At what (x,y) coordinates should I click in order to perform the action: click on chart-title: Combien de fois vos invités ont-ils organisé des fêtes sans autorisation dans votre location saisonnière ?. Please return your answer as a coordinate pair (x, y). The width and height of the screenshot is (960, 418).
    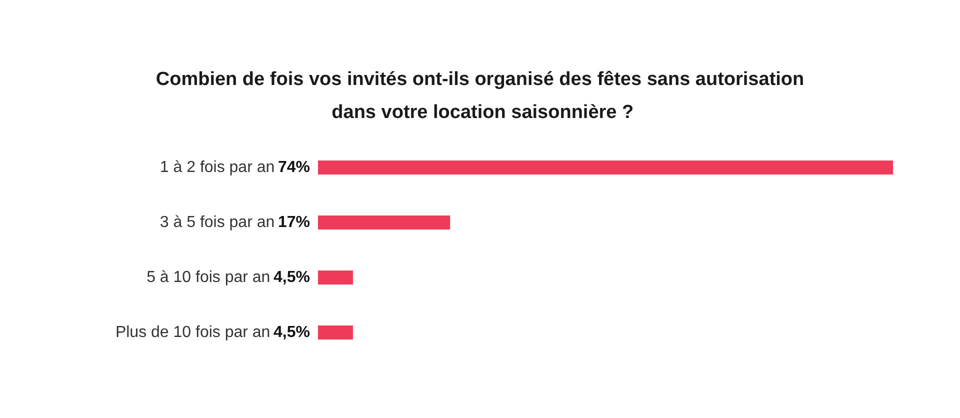
    Looking at the image, I should click on (480, 96).